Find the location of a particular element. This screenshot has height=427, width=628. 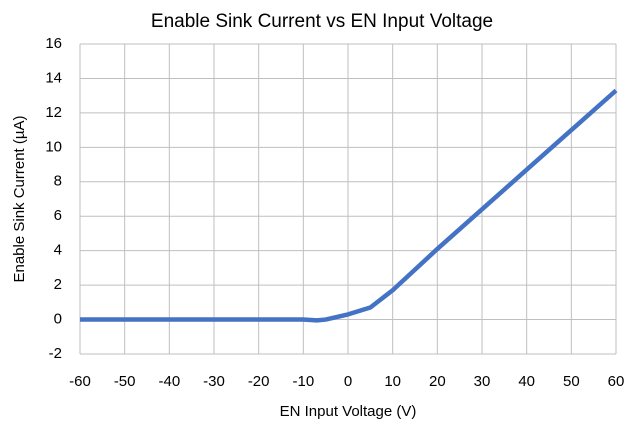

y-tick-label: 2 is located at coordinates (58, 284).